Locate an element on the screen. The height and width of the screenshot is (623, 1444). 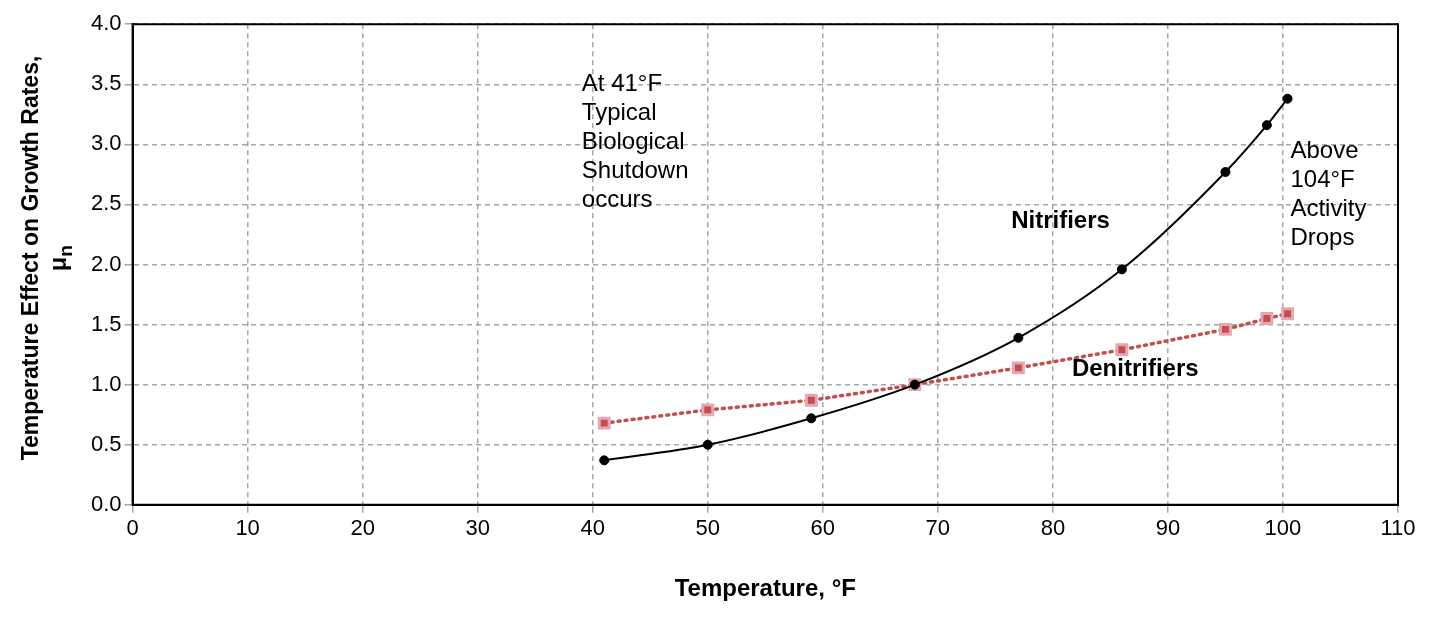
x-tick-label: 70 is located at coordinates (938, 528).